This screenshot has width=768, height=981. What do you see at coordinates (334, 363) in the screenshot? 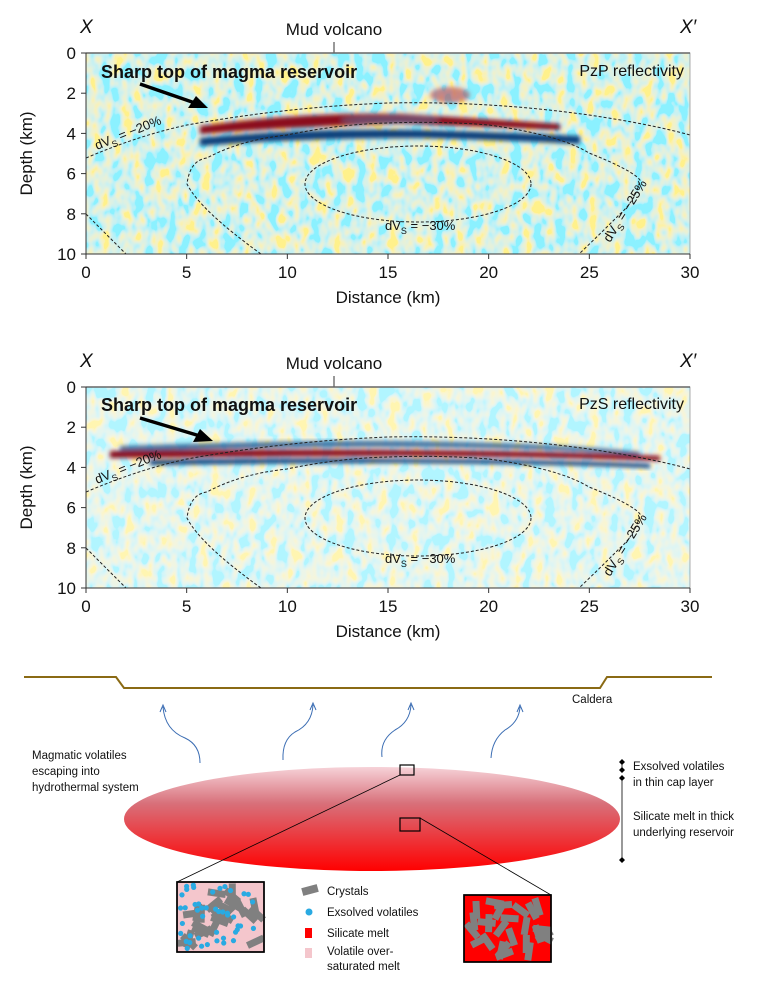
I see `mud-volcano-label: Mud volcano` at bounding box center [334, 363].